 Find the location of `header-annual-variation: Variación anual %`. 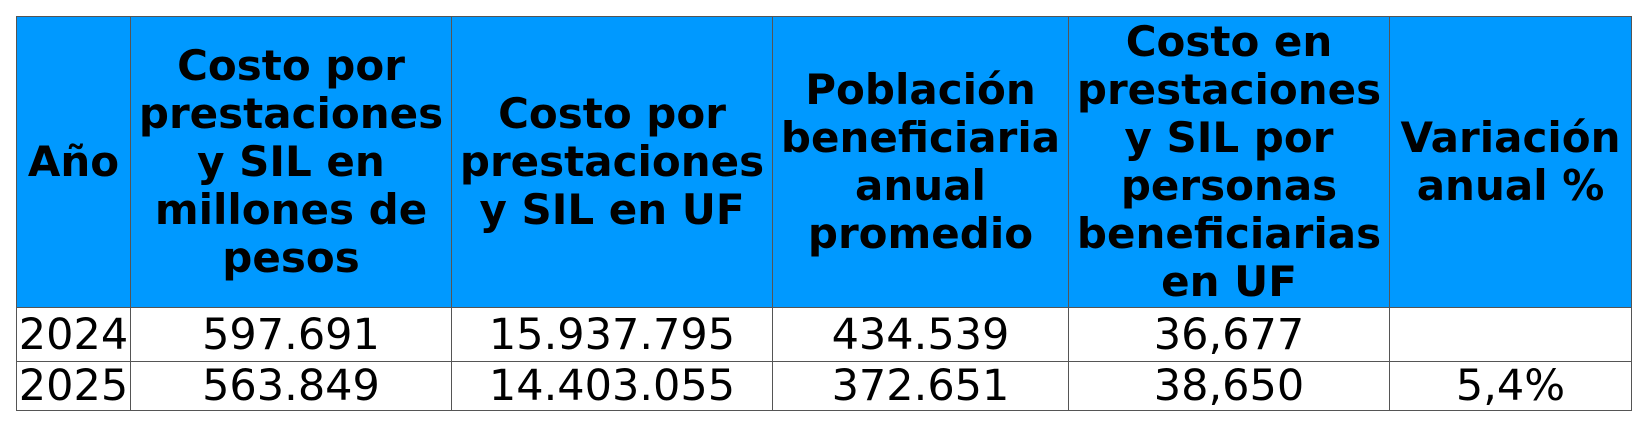

header-annual-variation: Variación anual % is located at coordinates (1510, 162).